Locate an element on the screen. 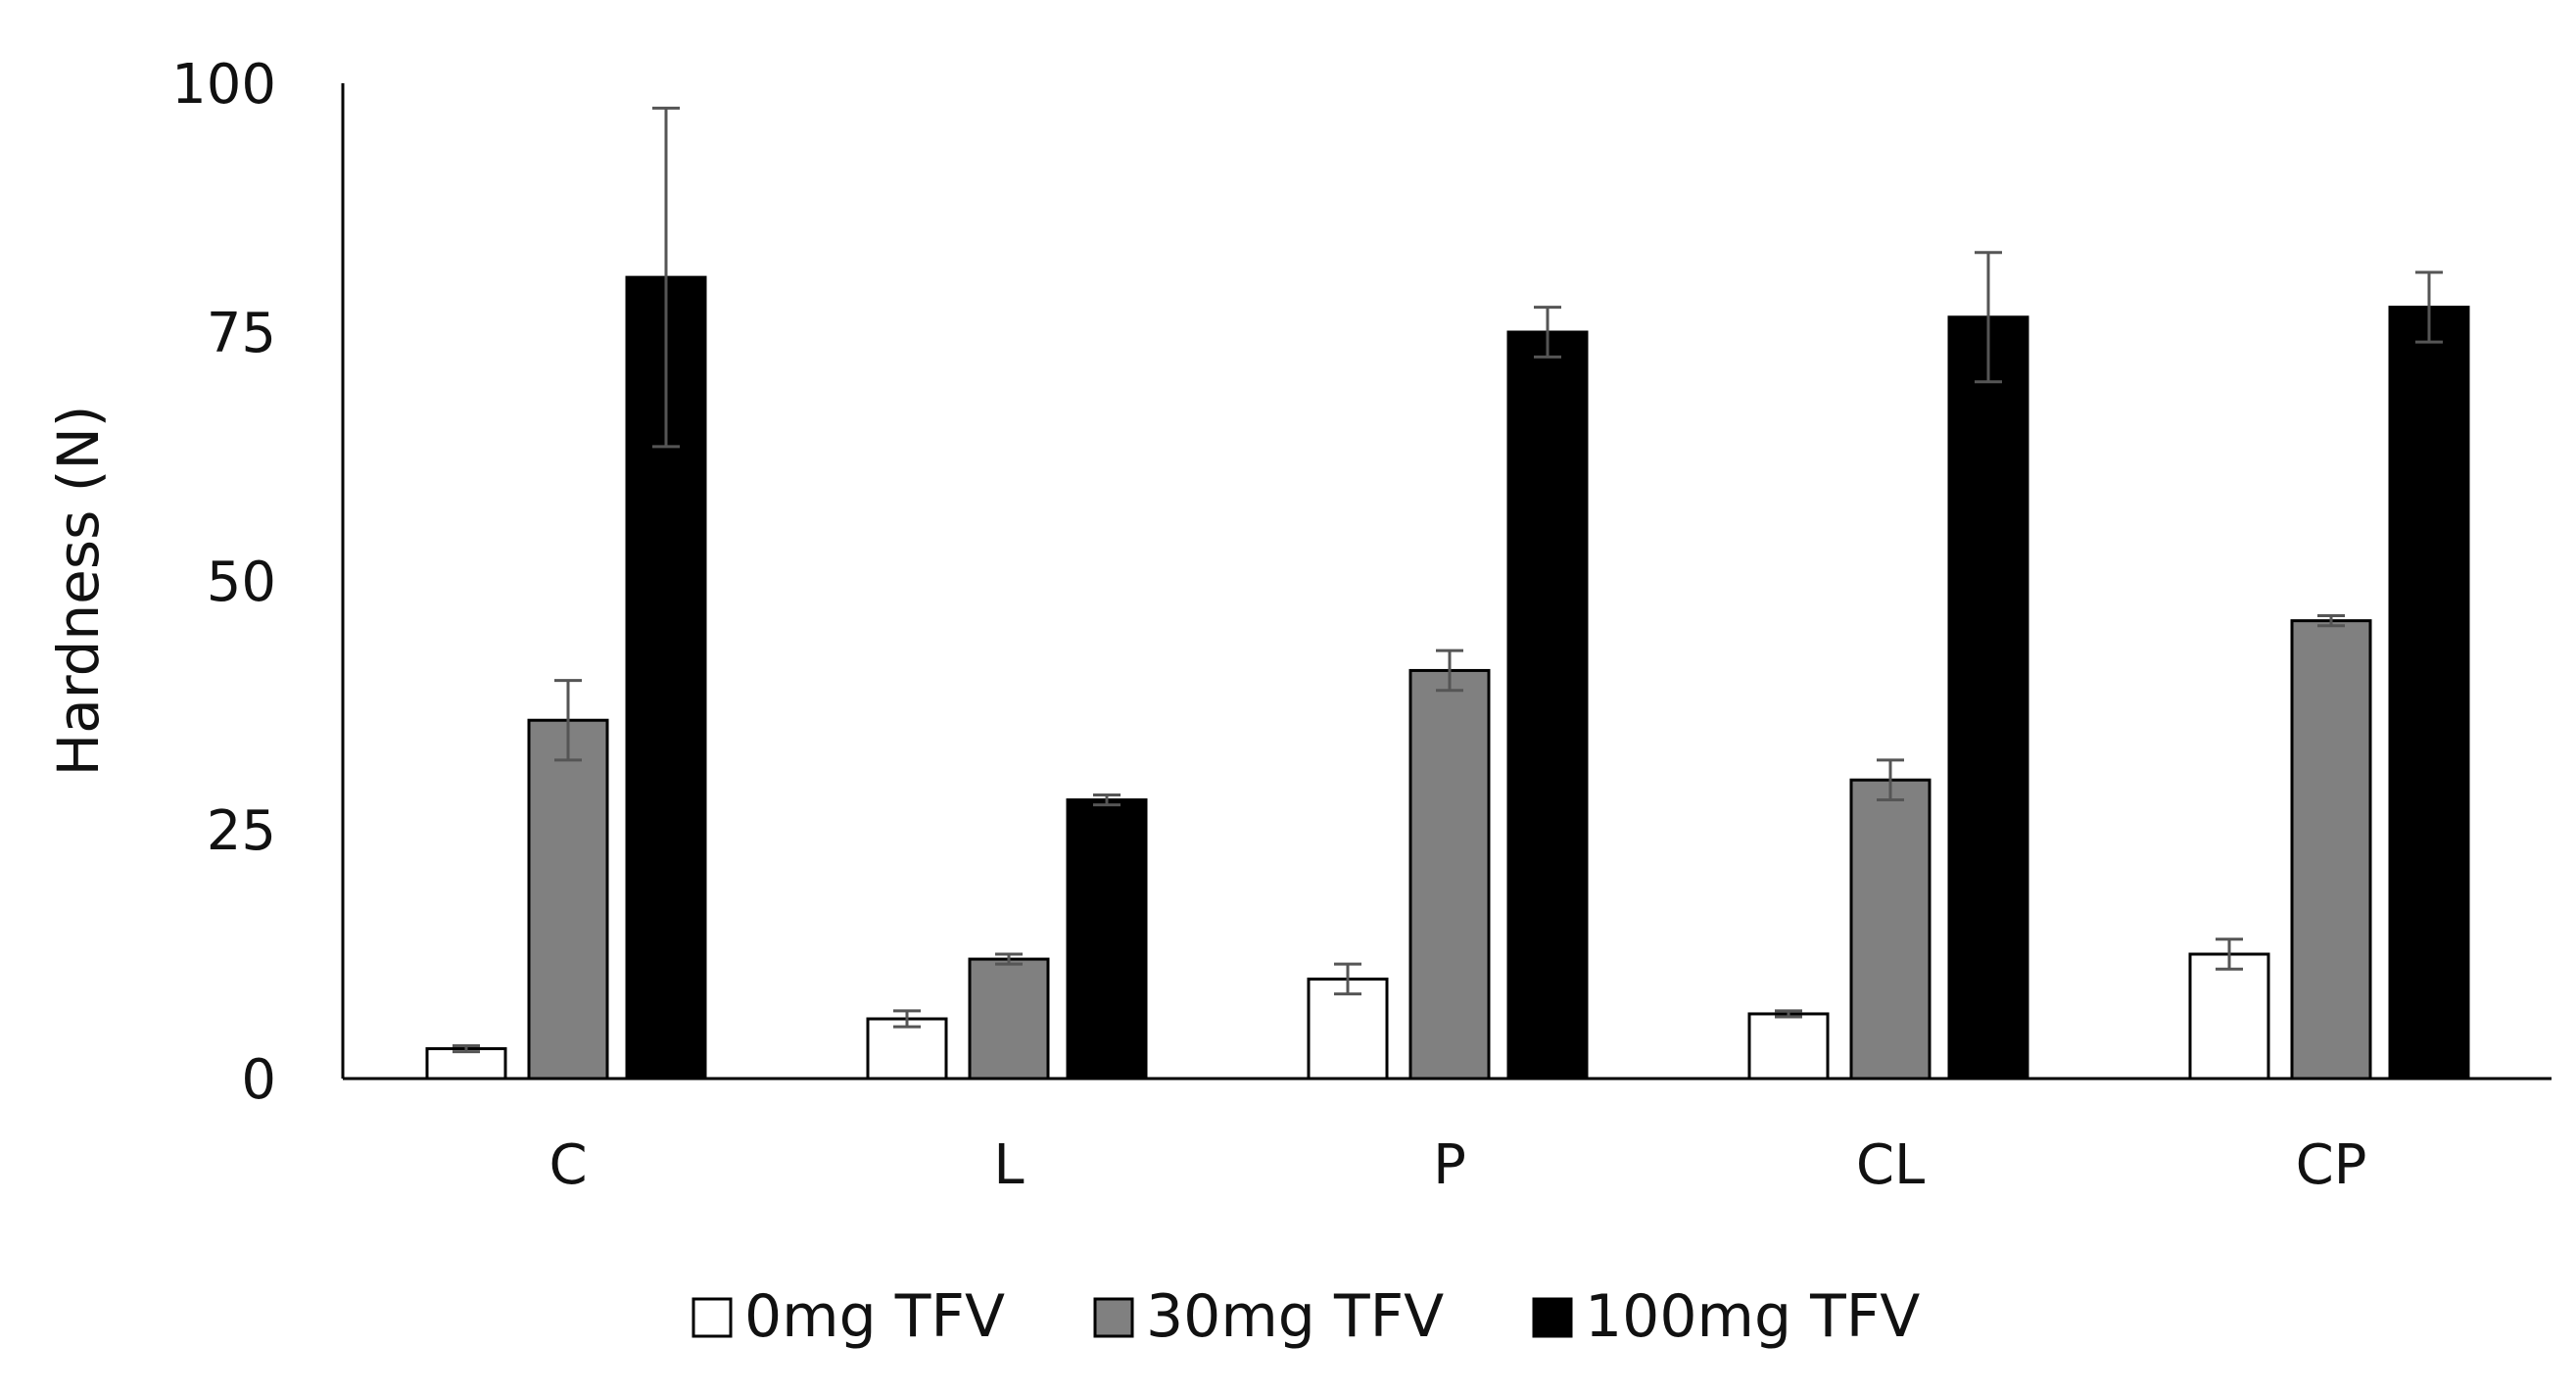  legend-item-series-2: 100mg TFV is located at coordinates (1726, 1316).